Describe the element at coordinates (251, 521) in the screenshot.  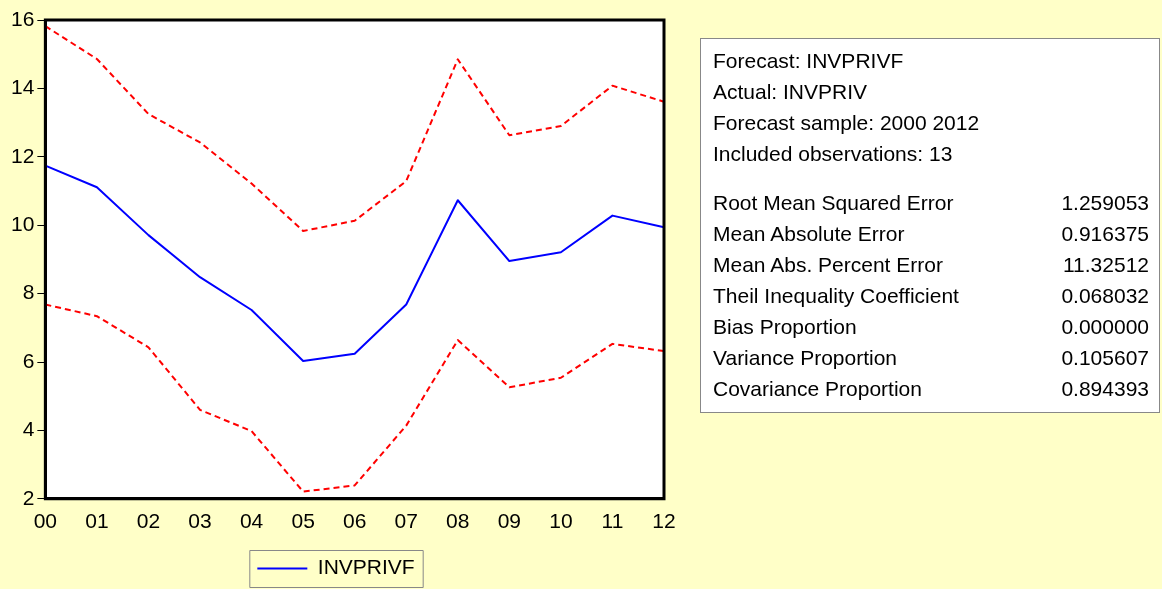
I see `x-tick-label: 04` at that location.